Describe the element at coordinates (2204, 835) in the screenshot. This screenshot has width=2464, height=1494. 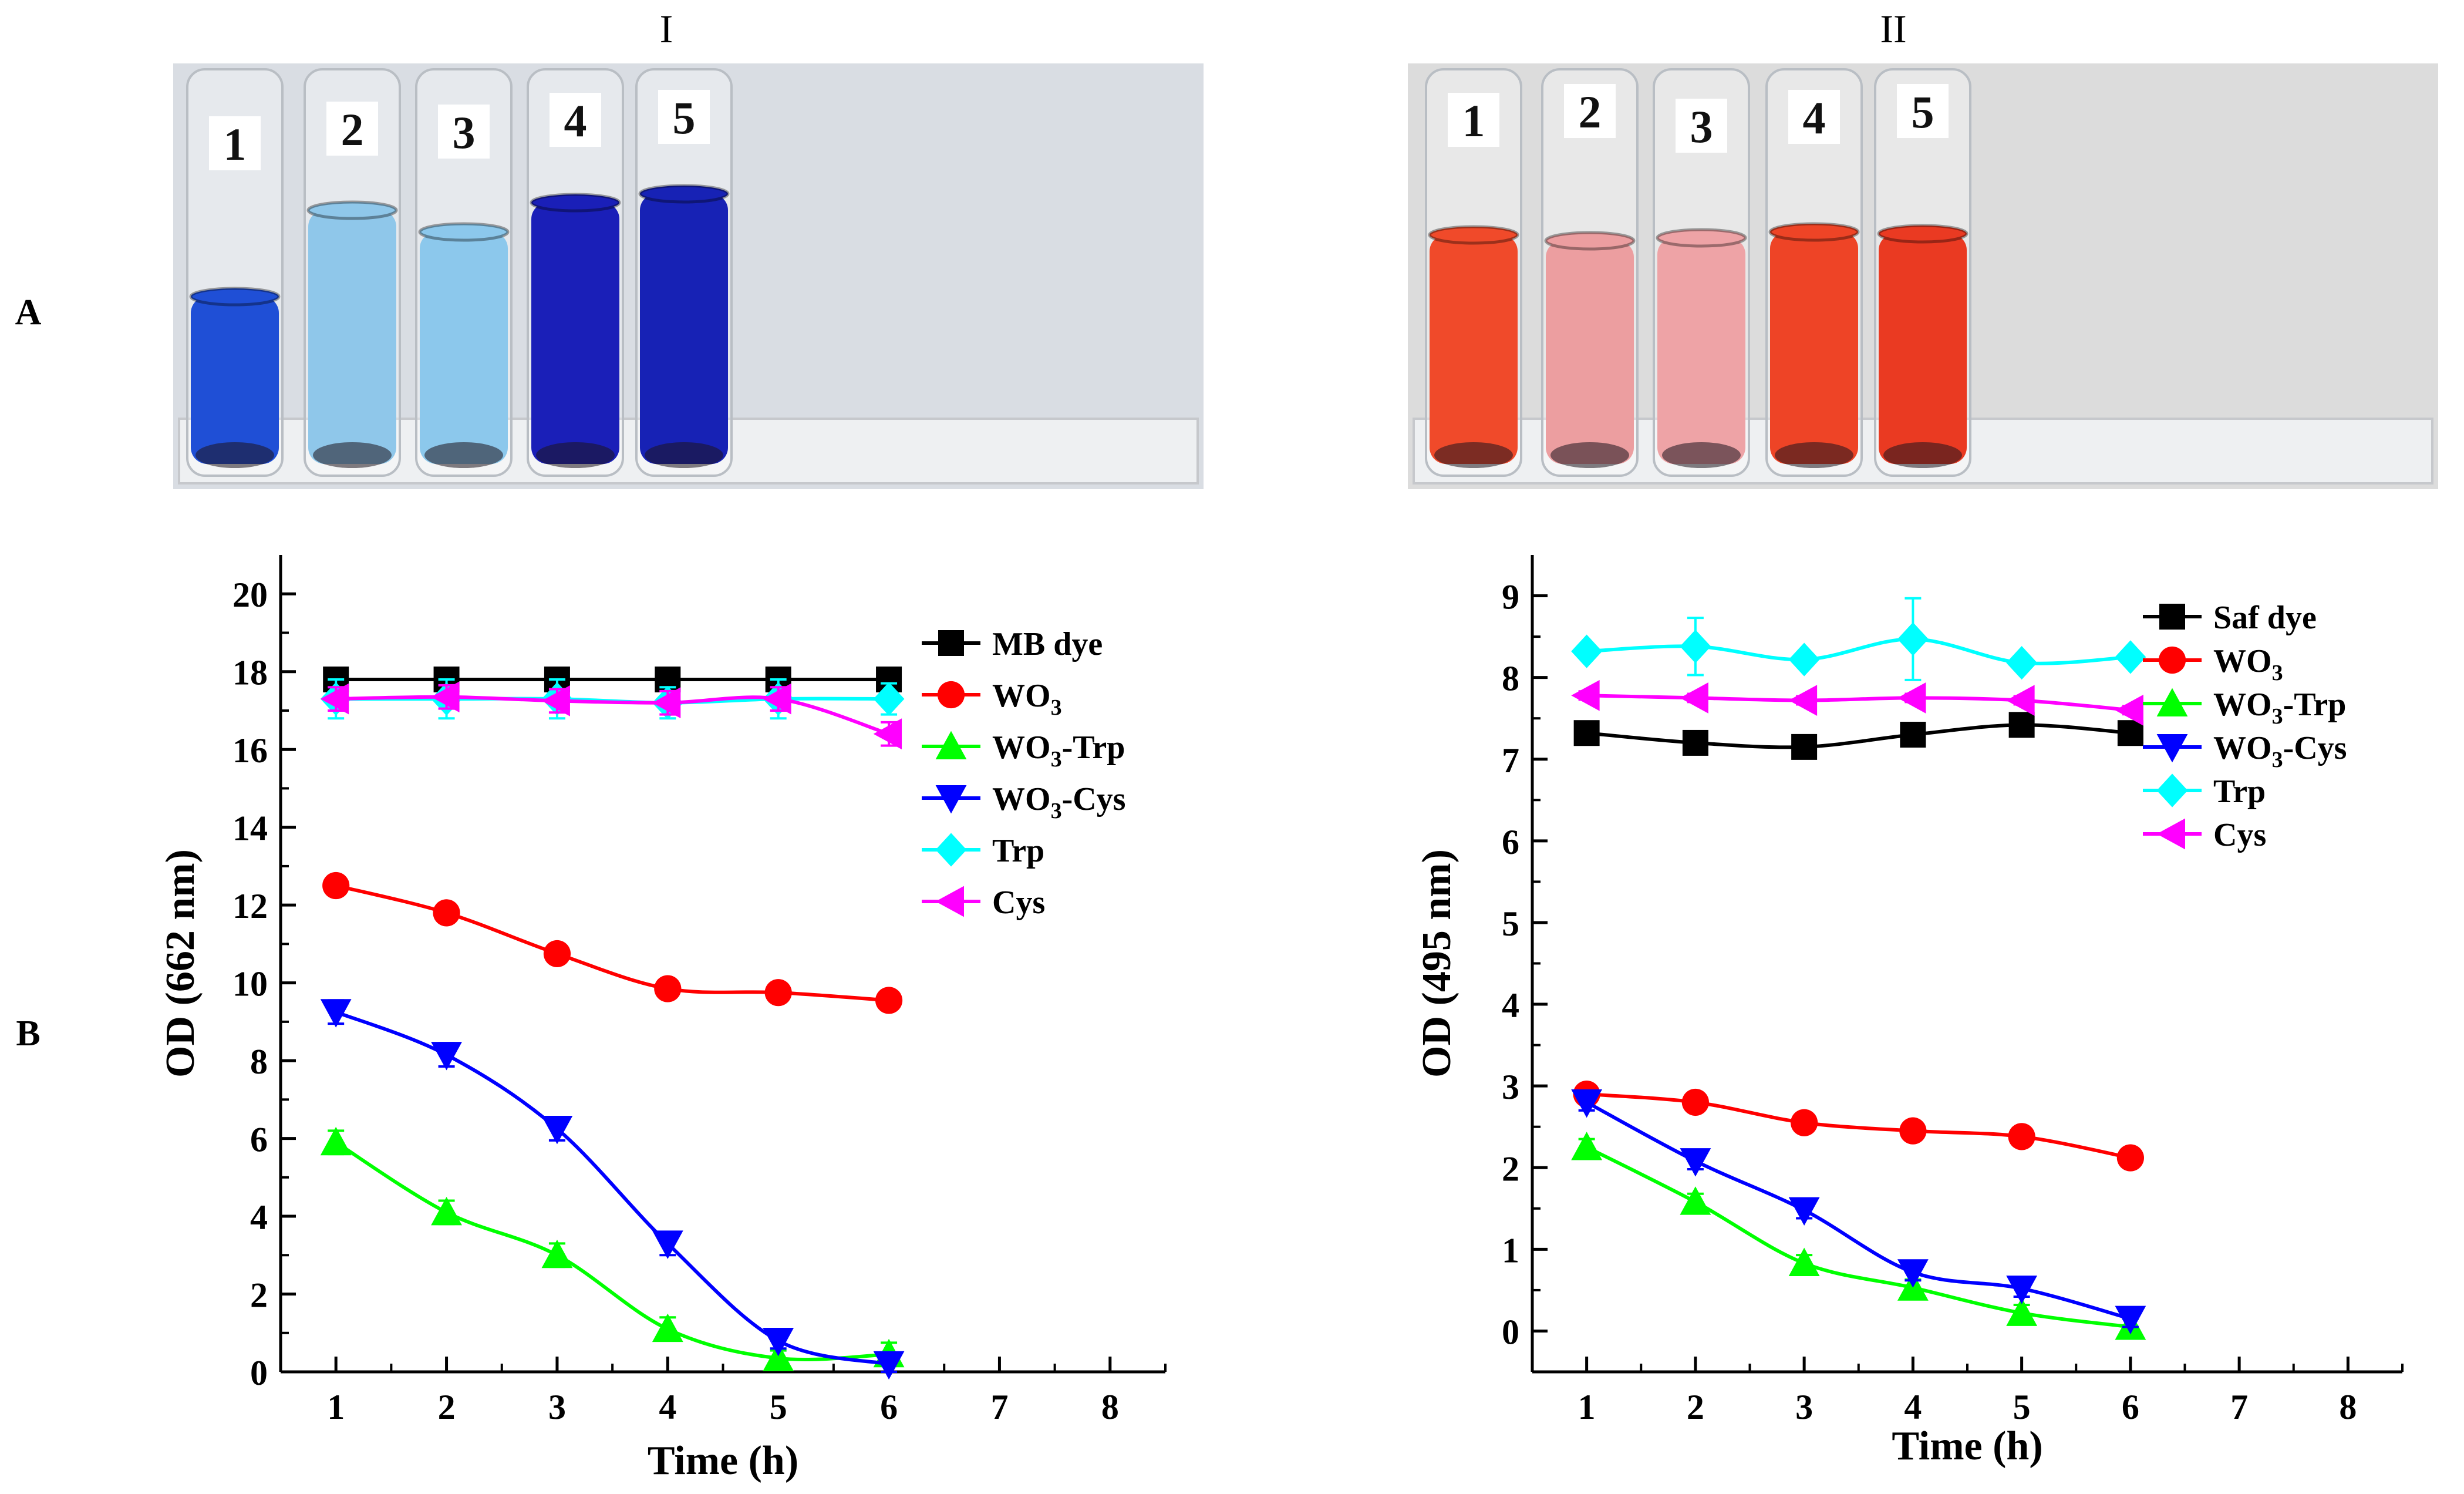
I see `legend-item: Cys` at that location.